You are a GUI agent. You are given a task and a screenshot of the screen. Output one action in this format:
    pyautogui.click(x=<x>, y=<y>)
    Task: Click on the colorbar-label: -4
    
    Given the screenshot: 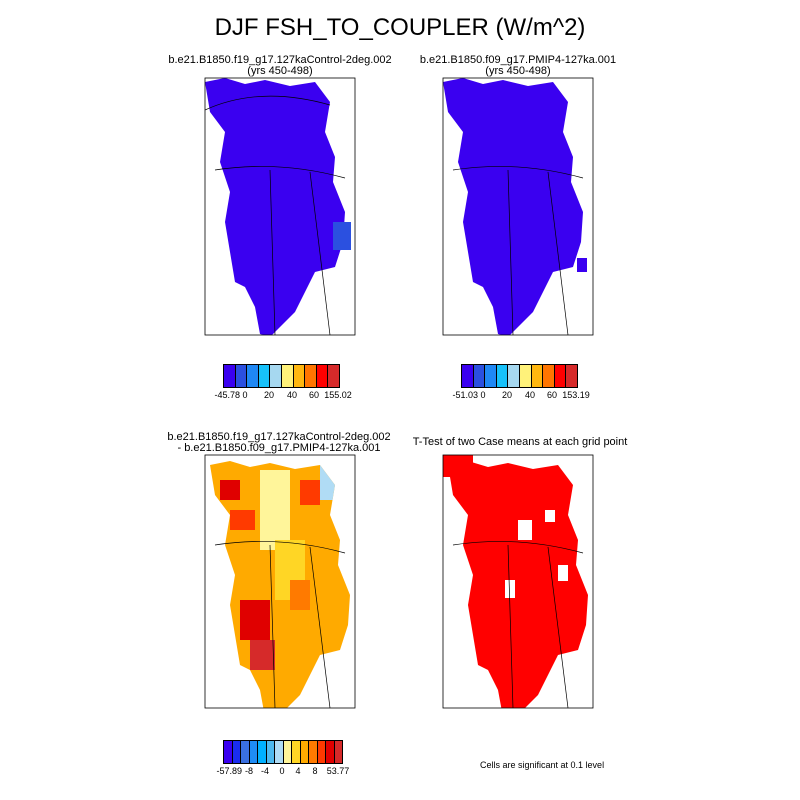 What is the action you would take?
    pyautogui.click(x=265, y=771)
    